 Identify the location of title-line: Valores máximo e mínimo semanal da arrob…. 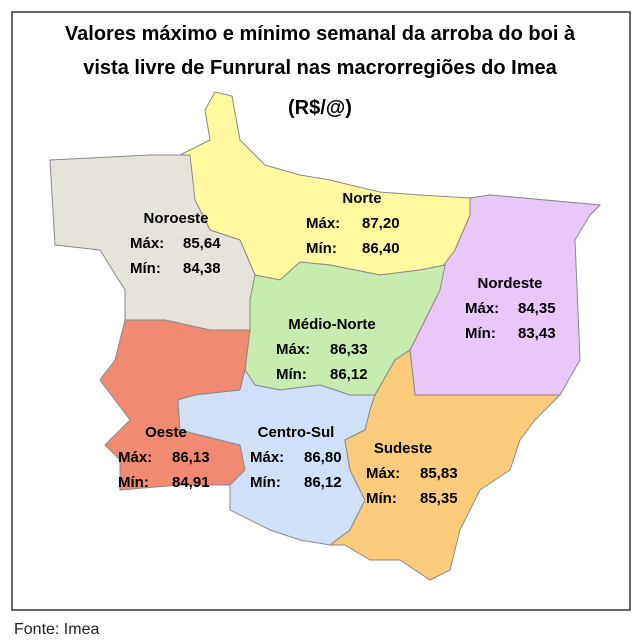
(320, 34).